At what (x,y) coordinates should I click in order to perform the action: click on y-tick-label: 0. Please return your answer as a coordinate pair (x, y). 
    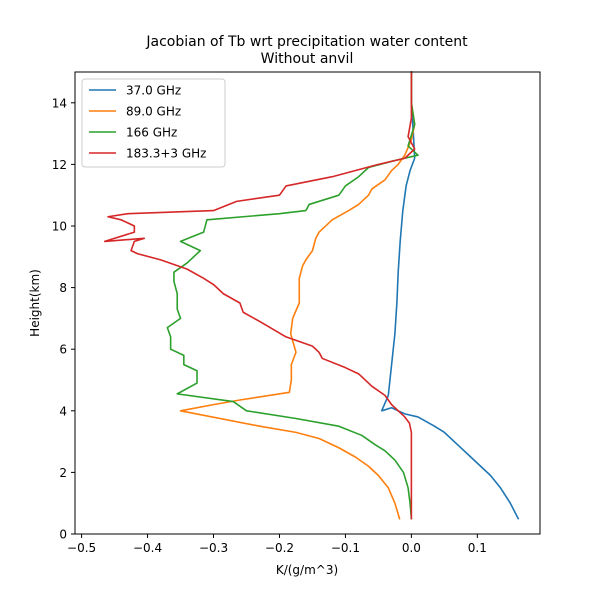
    Looking at the image, I should click on (63, 535).